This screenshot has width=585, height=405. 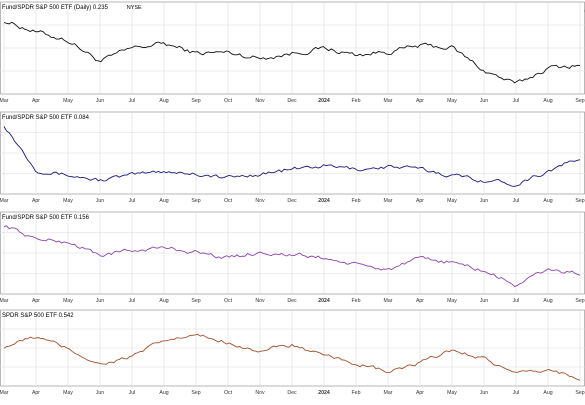 What do you see at coordinates (38, 316) in the screenshot?
I see `panel-title: SPDR S&P 500 ETF 0.542` at bounding box center [38, 316].